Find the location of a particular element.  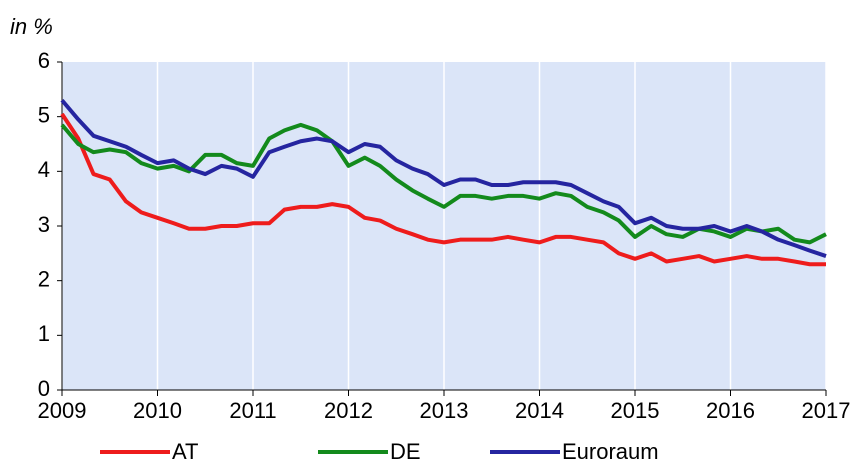

legend-label: DE is located at coordinates (405, 451).